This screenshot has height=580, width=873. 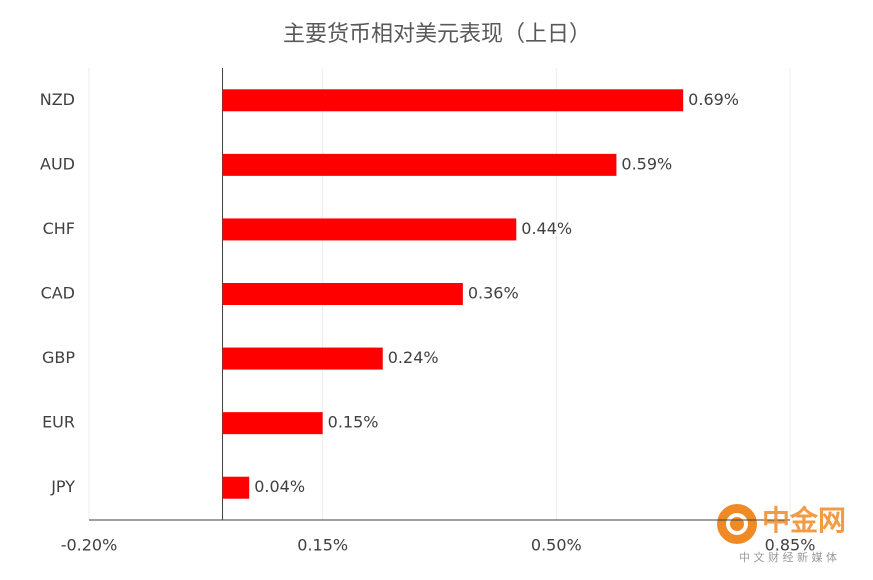 I want to click on x-tick-label: 0.15%, so click(x=322, y=545).